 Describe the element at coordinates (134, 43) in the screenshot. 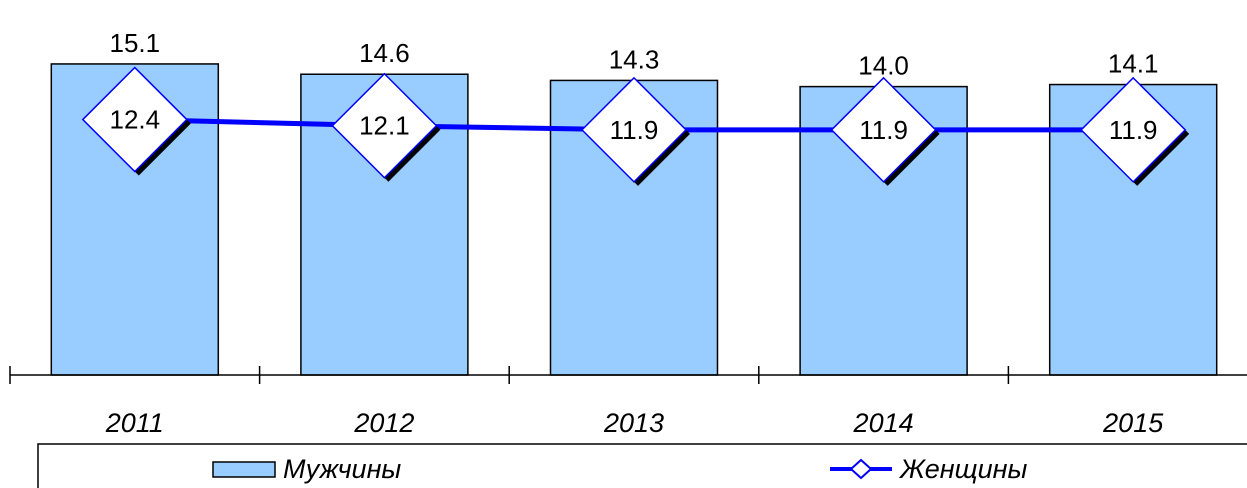

I see `bar-value-label-2011: 15.1` at that location.